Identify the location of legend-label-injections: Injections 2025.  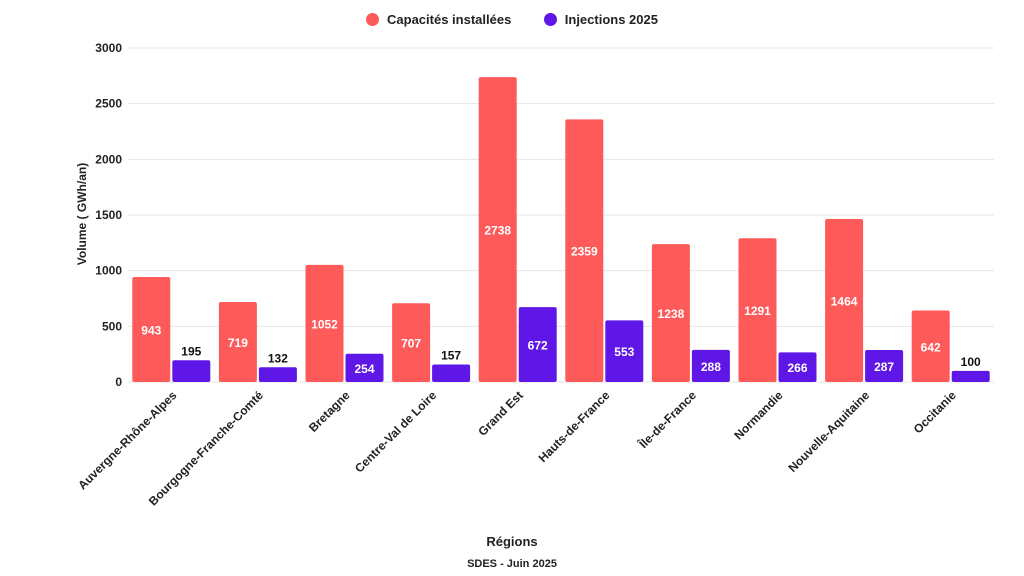
(611, 19).